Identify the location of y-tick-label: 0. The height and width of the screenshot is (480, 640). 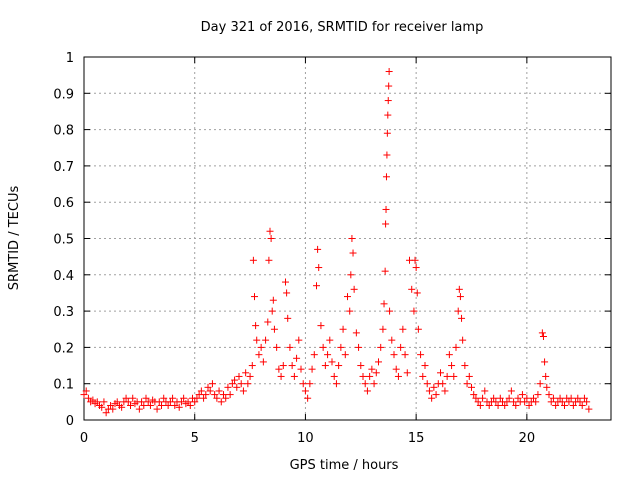
(70, 421).